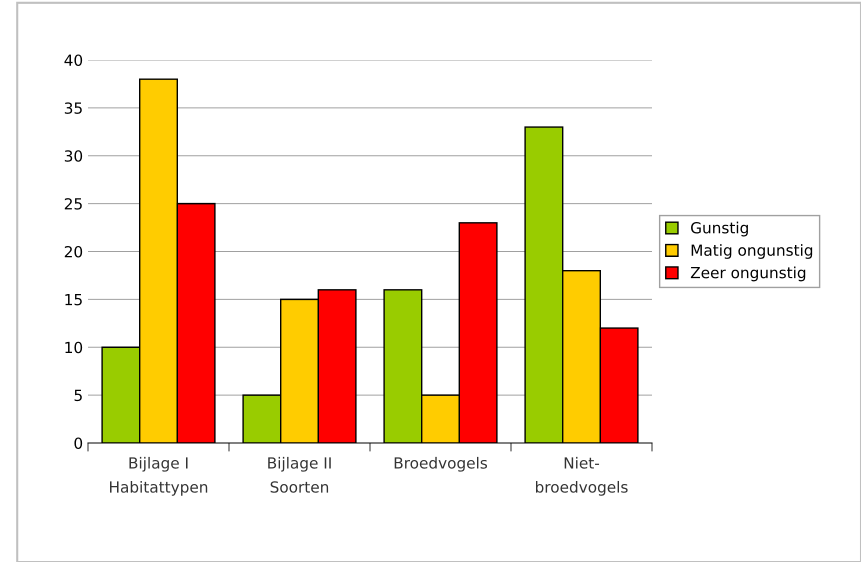 The height and width of the screenshot is (562, 861). What do you see at coordinates (73, 108) in the screenshot?
I see `y-tick-label: 35` at bounding box center [73, 108].